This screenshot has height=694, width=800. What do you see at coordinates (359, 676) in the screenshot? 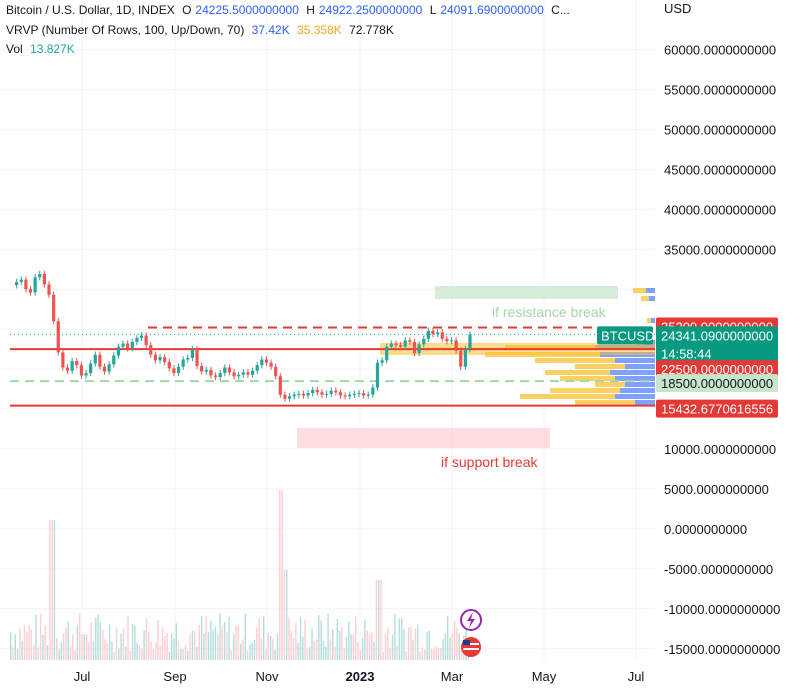
I see `time-axis: Jul Sep Nov 2023 Mar May Jul` at bounding box center [359, 676].